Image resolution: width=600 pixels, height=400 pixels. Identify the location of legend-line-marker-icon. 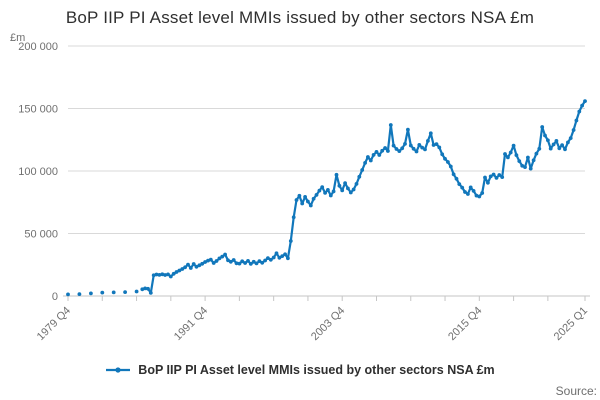
(118, 370).